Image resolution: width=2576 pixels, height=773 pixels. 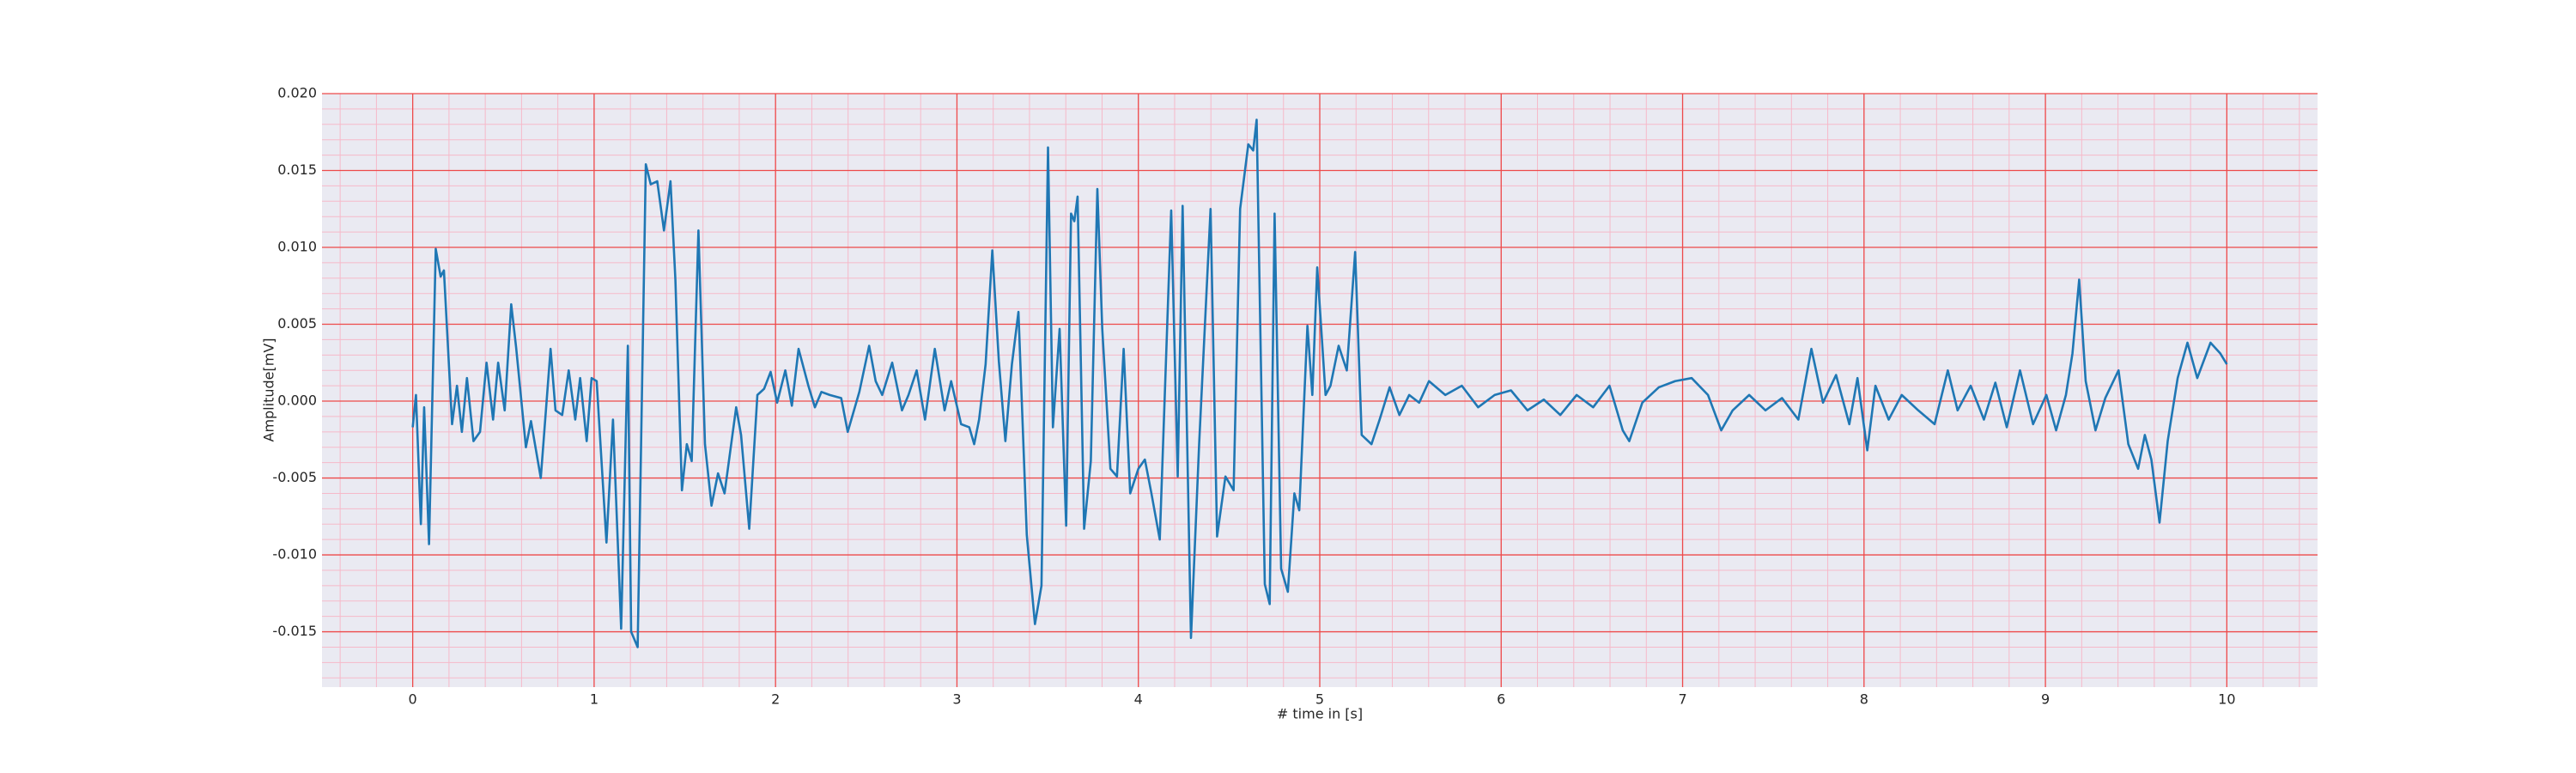 What do you see at coordinates (297, 401) in the screenshot?
I see `y-tick-label: 0.000` at bounding box center [297, 401].